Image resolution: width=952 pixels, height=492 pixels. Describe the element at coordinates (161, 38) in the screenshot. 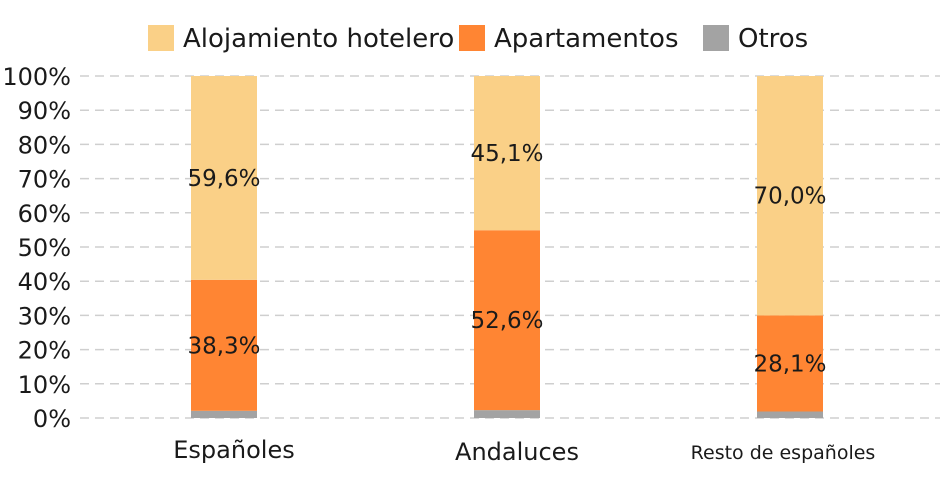

I see `legend-swatch-alojamiento-hotelero` at that location.